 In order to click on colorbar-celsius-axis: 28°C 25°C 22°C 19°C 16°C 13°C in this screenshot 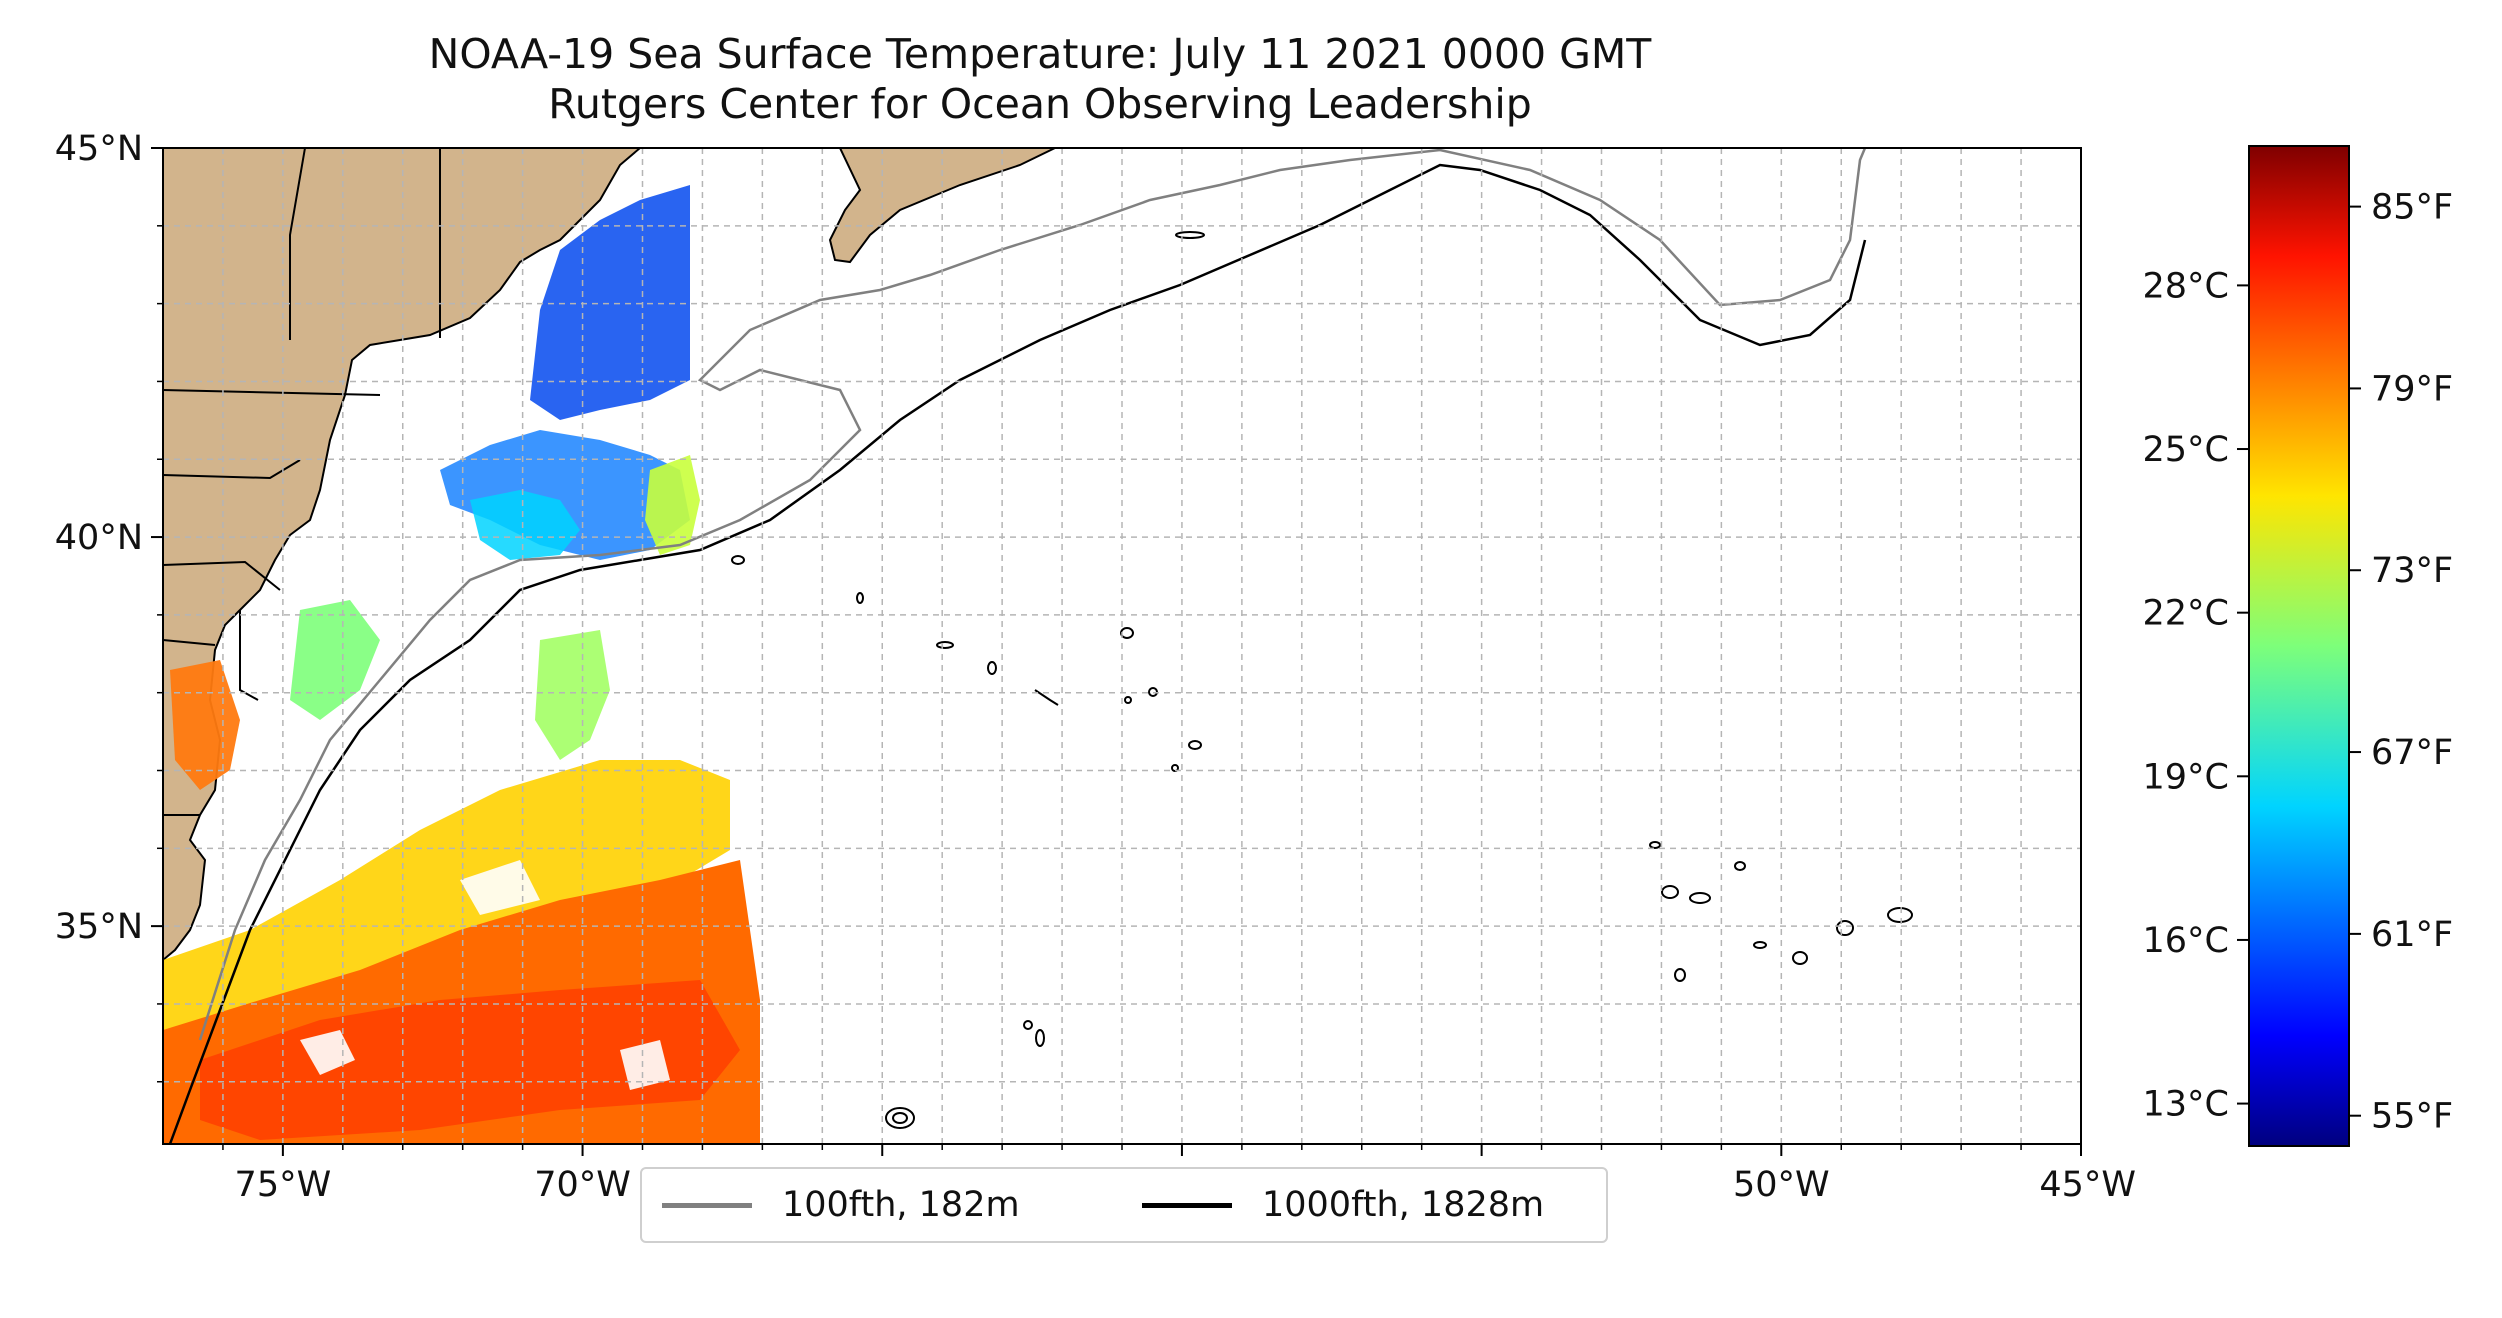, I will do `click(2196, 695)`.